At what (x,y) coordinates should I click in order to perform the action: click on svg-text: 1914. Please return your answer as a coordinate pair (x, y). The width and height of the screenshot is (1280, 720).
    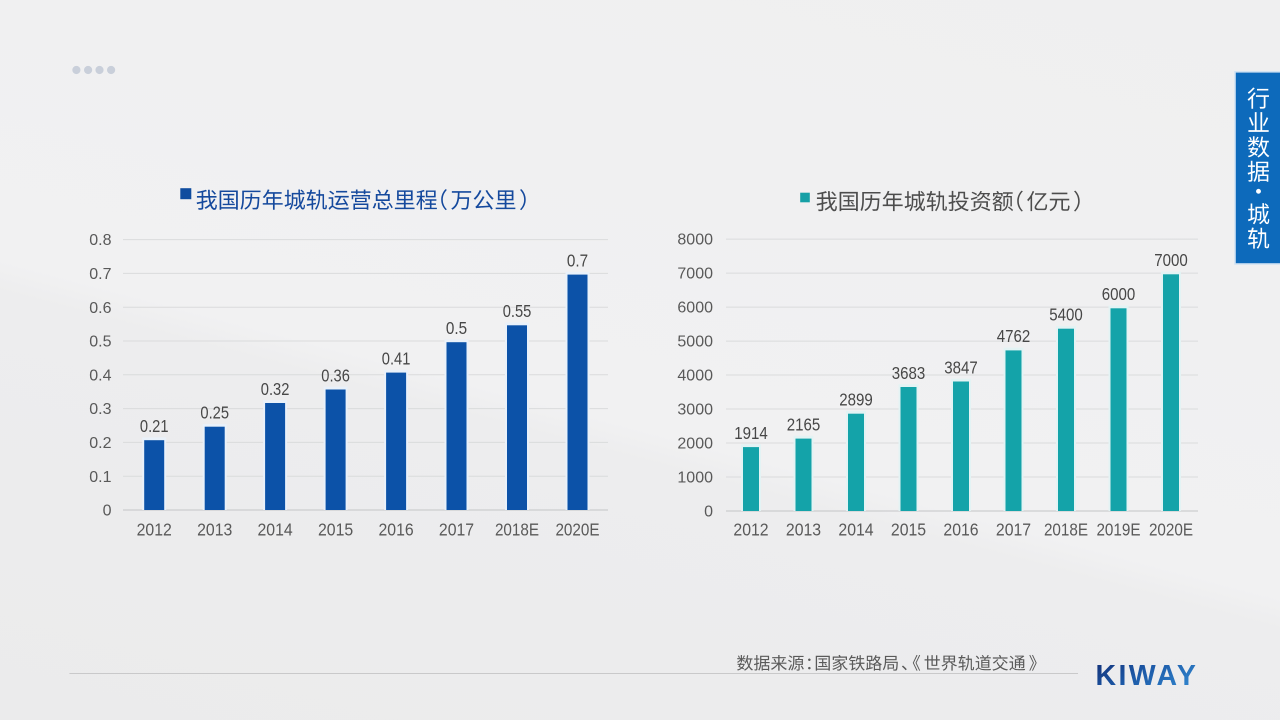
    Looking at the image, I should click on (751, 433).